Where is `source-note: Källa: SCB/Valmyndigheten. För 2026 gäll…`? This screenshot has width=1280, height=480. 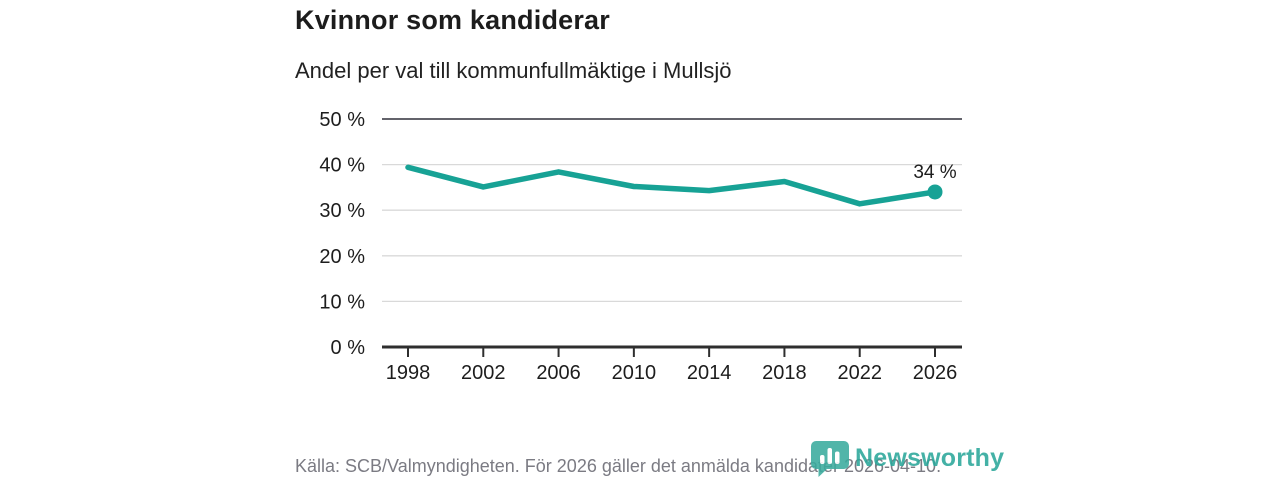
source-note: Källa: SCB/Valmyndigheten. För 2026 gäll… is located at coordinates (618, 466).